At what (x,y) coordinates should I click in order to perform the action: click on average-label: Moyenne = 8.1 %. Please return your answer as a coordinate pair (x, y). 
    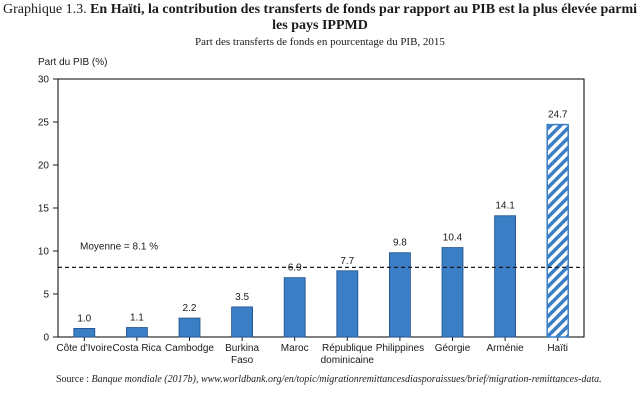
    Looking at the image, I should click on (119, 246).